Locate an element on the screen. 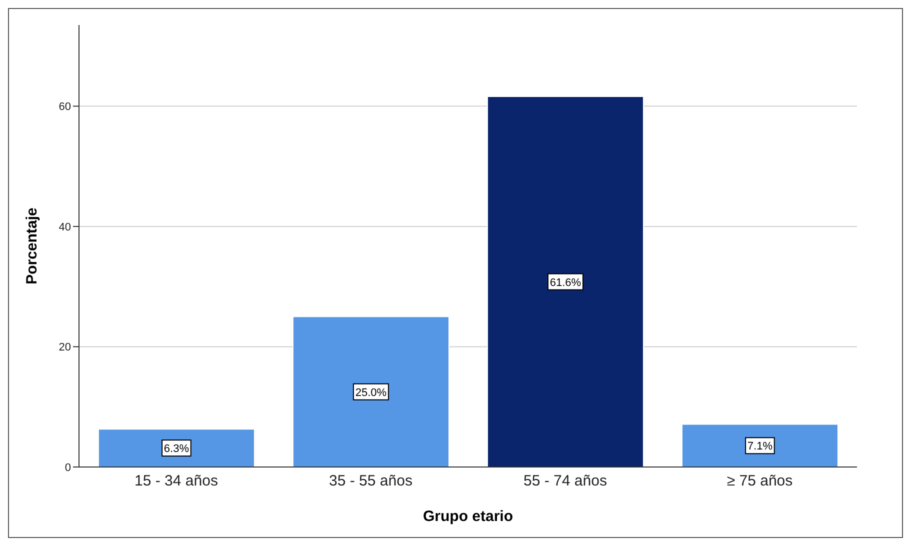 The height and width of the screenshot is (540, 905). y-axis-title: Porcentaje is located at coordinates (31, 246).